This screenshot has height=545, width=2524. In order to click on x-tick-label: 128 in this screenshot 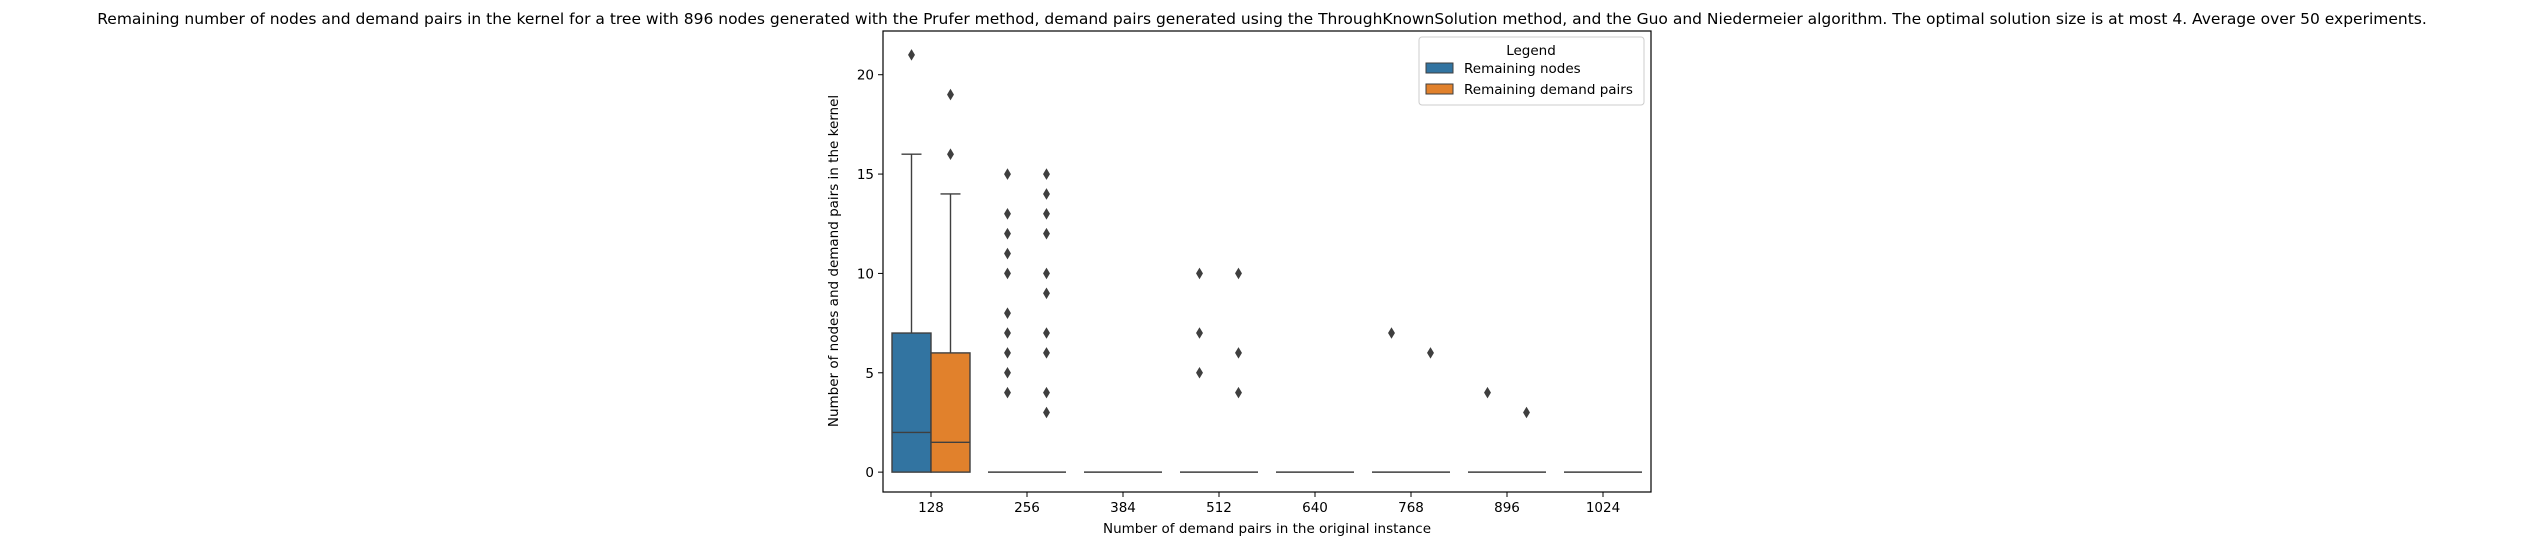, I will do `click(931, 508)`.